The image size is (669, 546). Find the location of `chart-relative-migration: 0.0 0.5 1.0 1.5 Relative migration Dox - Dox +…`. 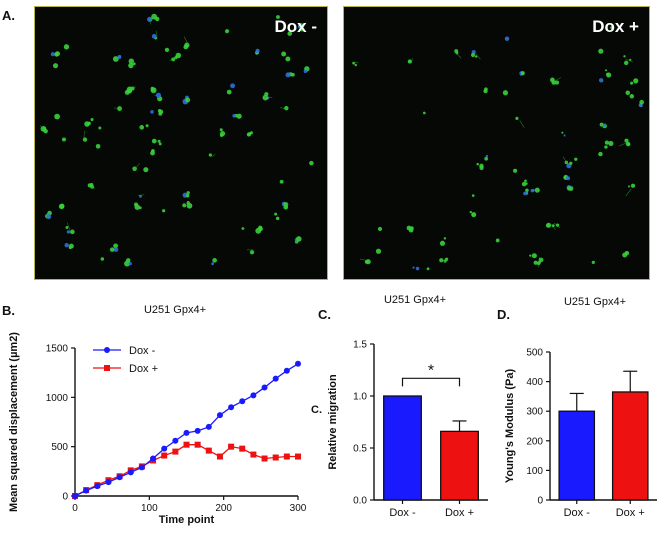

chart-relative-migration: 0.0 0.5 1.0 1.5 Relative migration Dox - Dox +… is located at coordinates (407, 429).